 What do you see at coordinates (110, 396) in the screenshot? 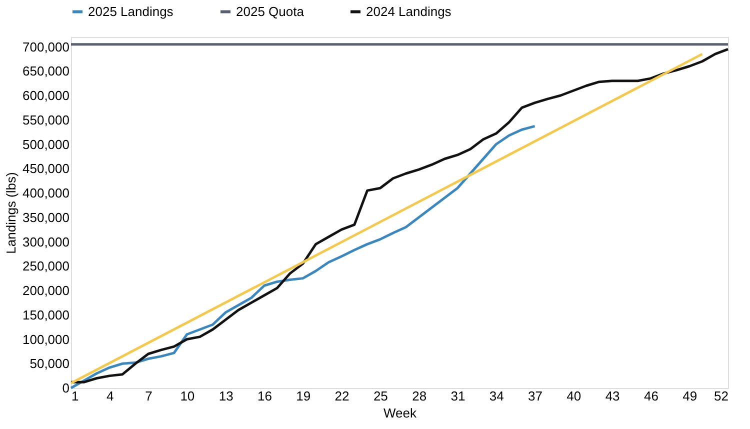
I see `x-tick-label: 4` at bounding box center [110, 396].